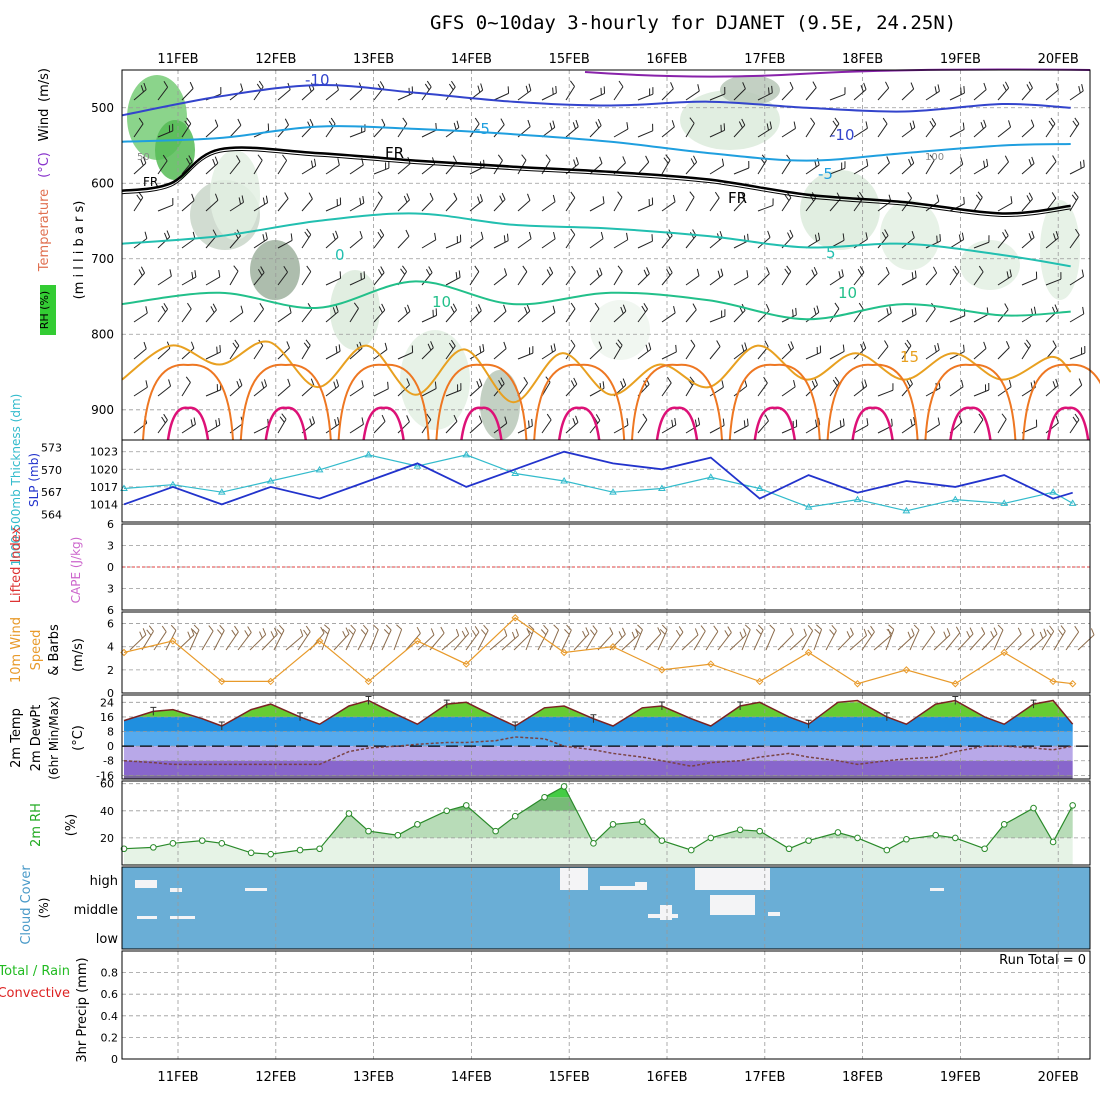 This screenshot has height=1100, width=1100. Describe the element at coordinates (16, 480) in the screenshot. I see `axis-label-thickness: 1000-500mb Thickness (dm)` at that location.